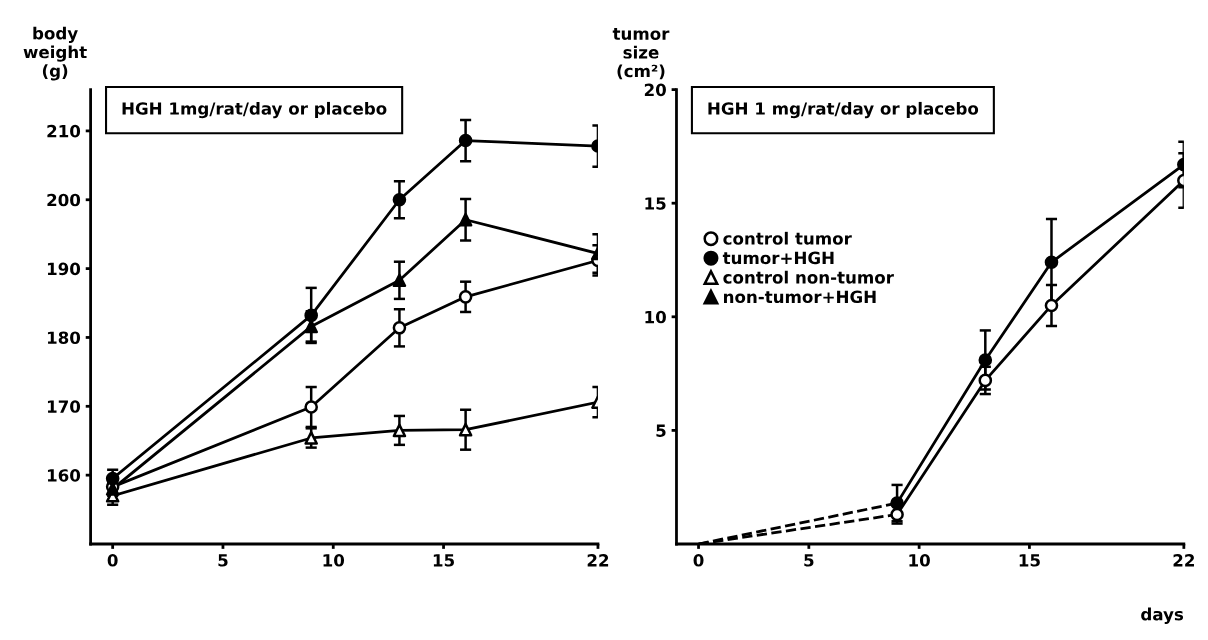  What do you see at coordinates (254, 110) in the screenshot?
I see `annotation: HGH 1mg/rat/day or placebo` at bounding box center [254, 110].